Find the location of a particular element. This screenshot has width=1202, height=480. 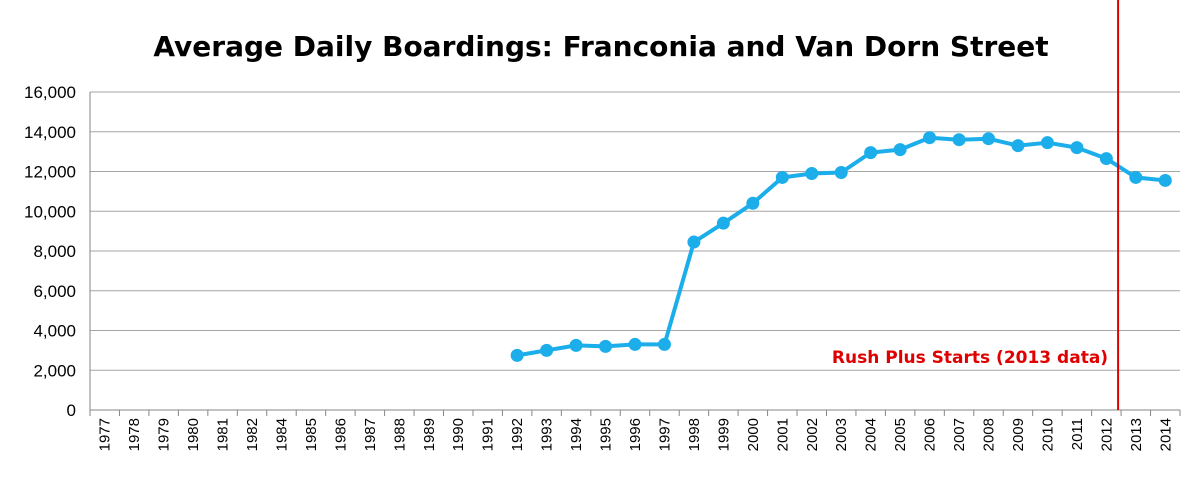

x-tick-label: 1996 is located at coordinates (635, 434).